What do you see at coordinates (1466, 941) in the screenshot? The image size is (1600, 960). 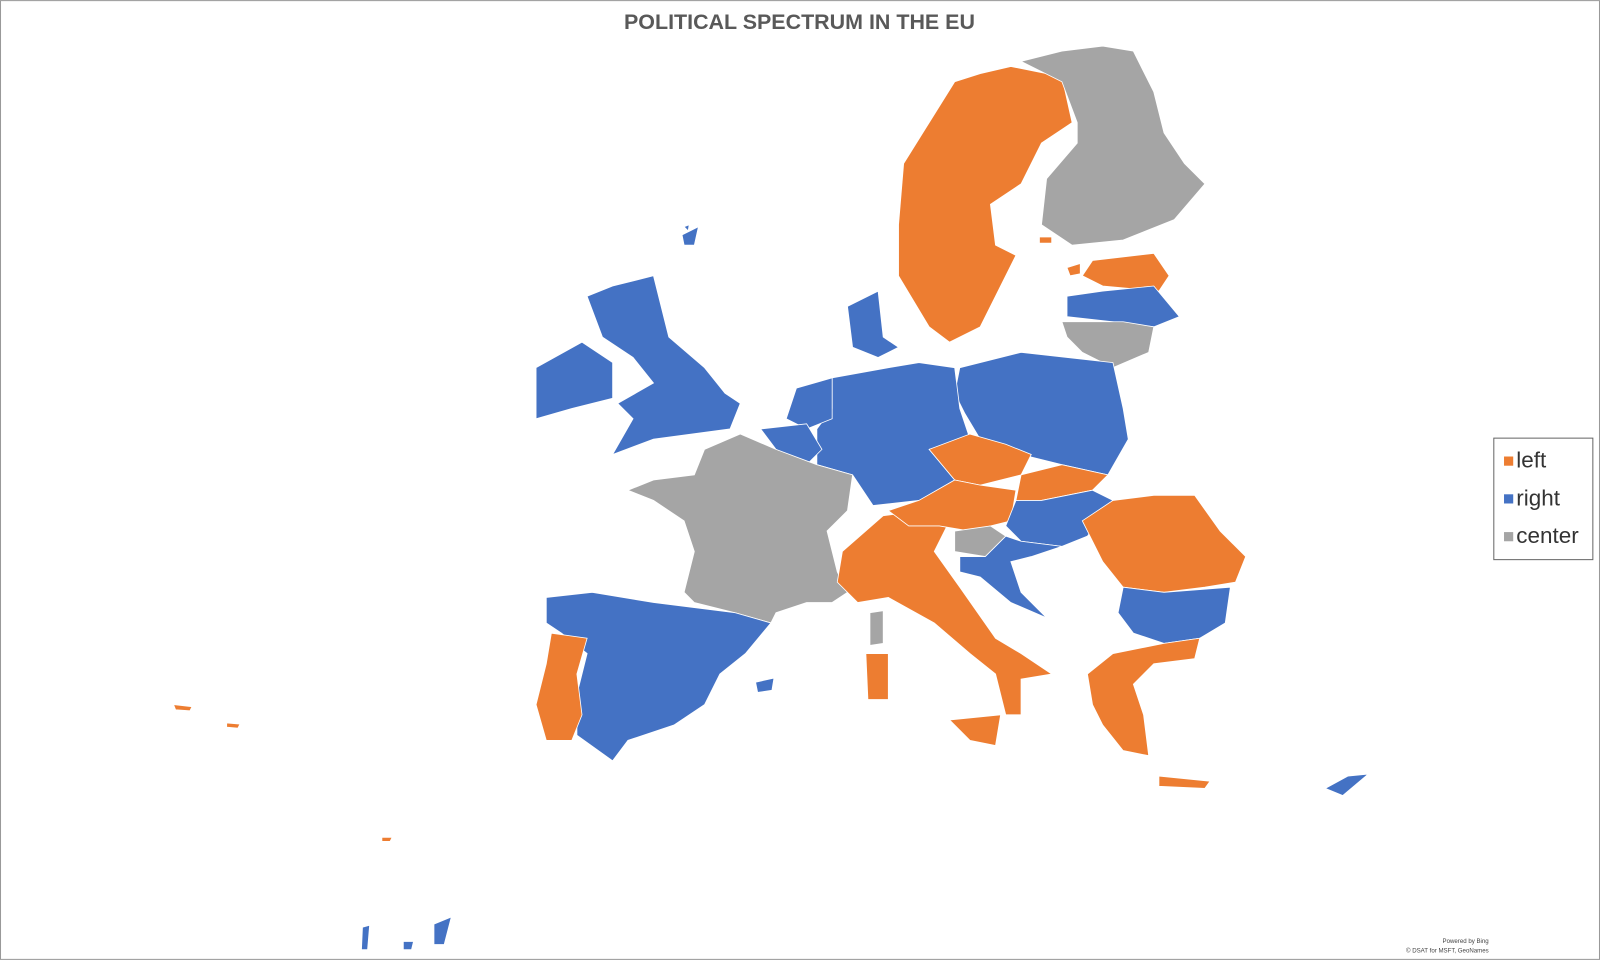 I see `attribution: Powered by Bing` at bounding box center [1466, 941].